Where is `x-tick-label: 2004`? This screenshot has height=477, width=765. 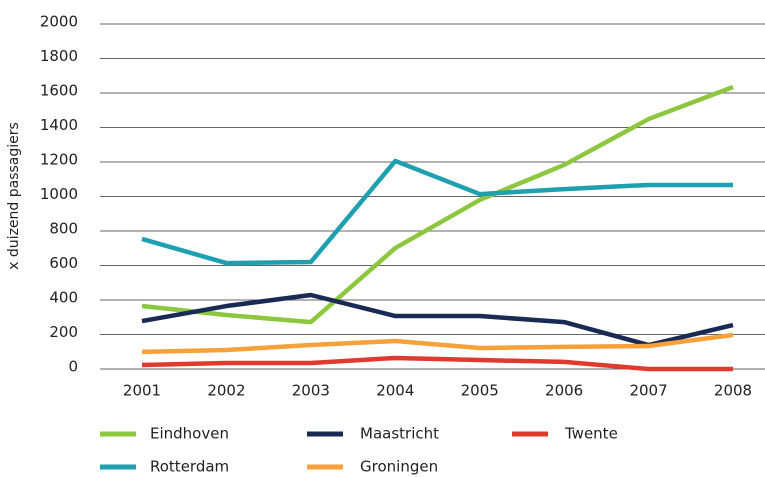
x-tick-label: 2004 is located at coordinates (395, 391).